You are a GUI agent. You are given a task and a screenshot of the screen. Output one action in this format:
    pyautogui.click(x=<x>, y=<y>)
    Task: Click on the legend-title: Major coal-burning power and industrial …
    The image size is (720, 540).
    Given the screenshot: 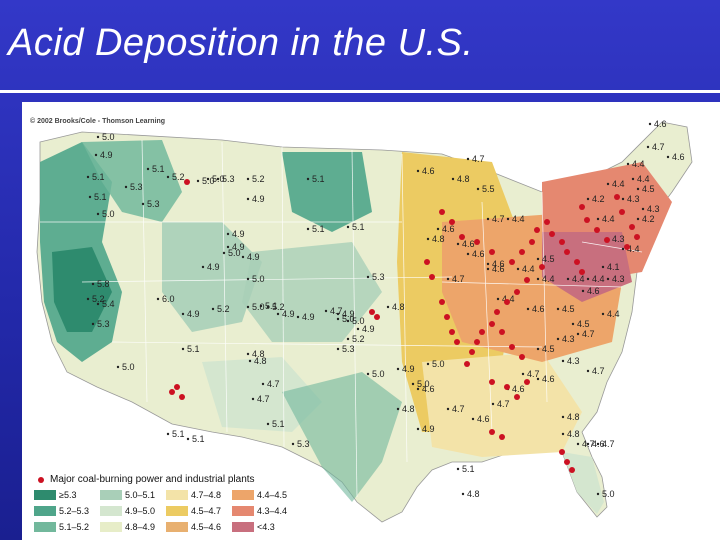 What is the action you would take?
    pyautogui.click(x=152, y=479)
    